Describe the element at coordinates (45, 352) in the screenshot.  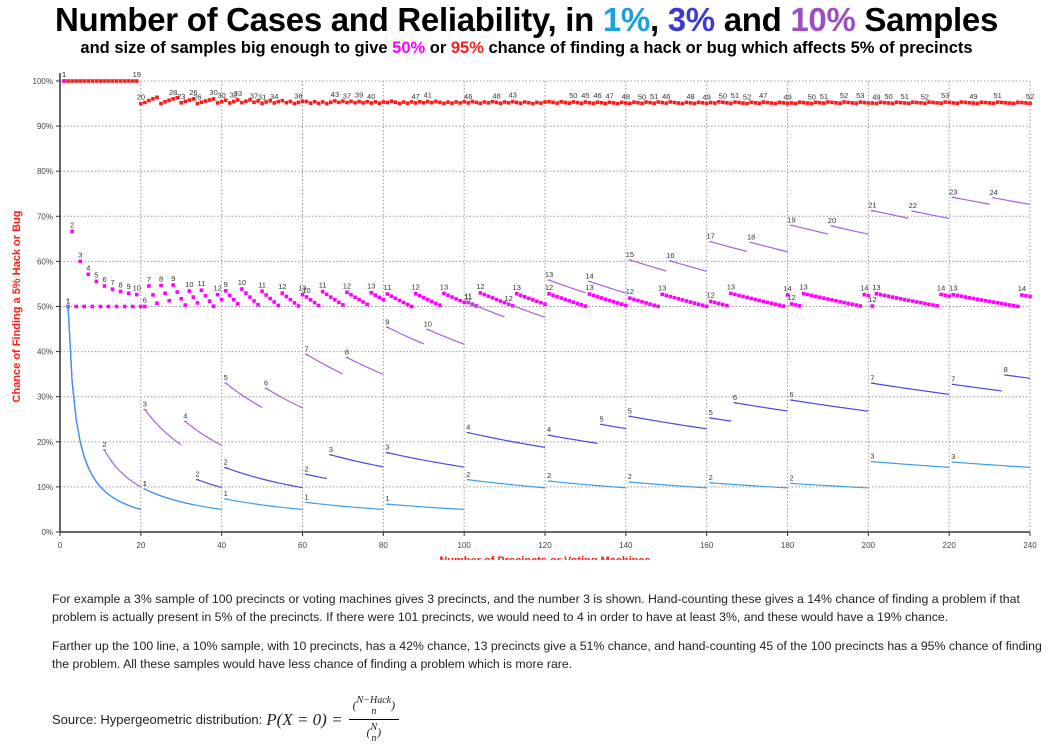
I see `y-tick-label: 40%` at that location.